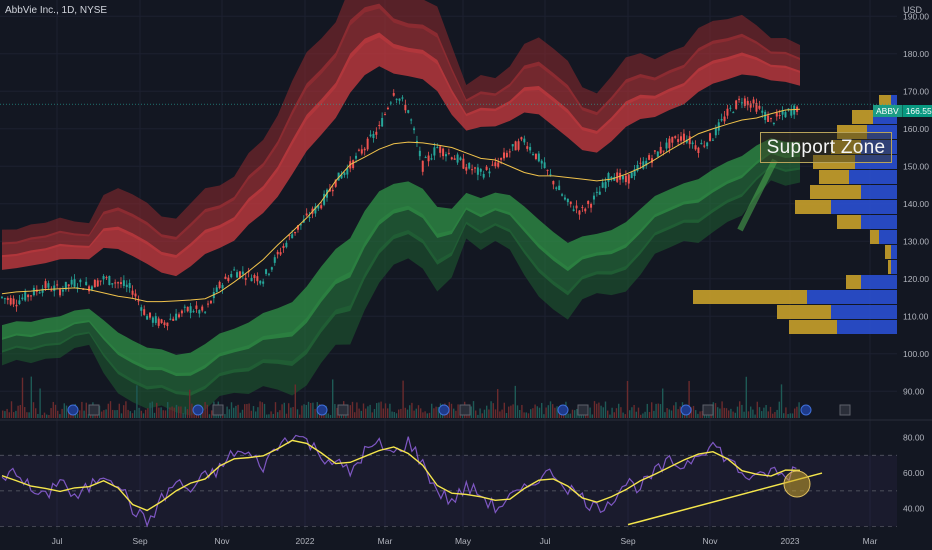 Image resolution: width=932 pixels, height=550 pixels. What do you see at coordinates (790, 541) in the screenshot?
I see `time-tick-label: 2023` at bounding box center [790, 541].